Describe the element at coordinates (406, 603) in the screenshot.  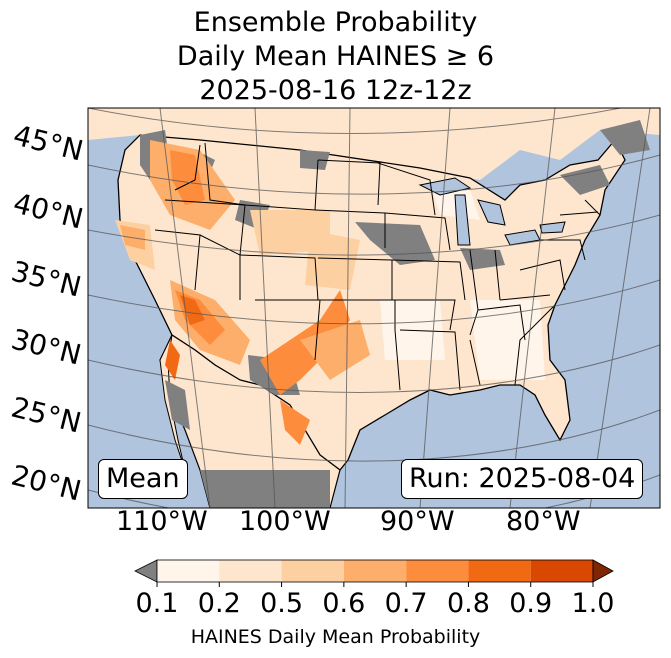
I see `colorbar-tick-label: 0.7` at that location.